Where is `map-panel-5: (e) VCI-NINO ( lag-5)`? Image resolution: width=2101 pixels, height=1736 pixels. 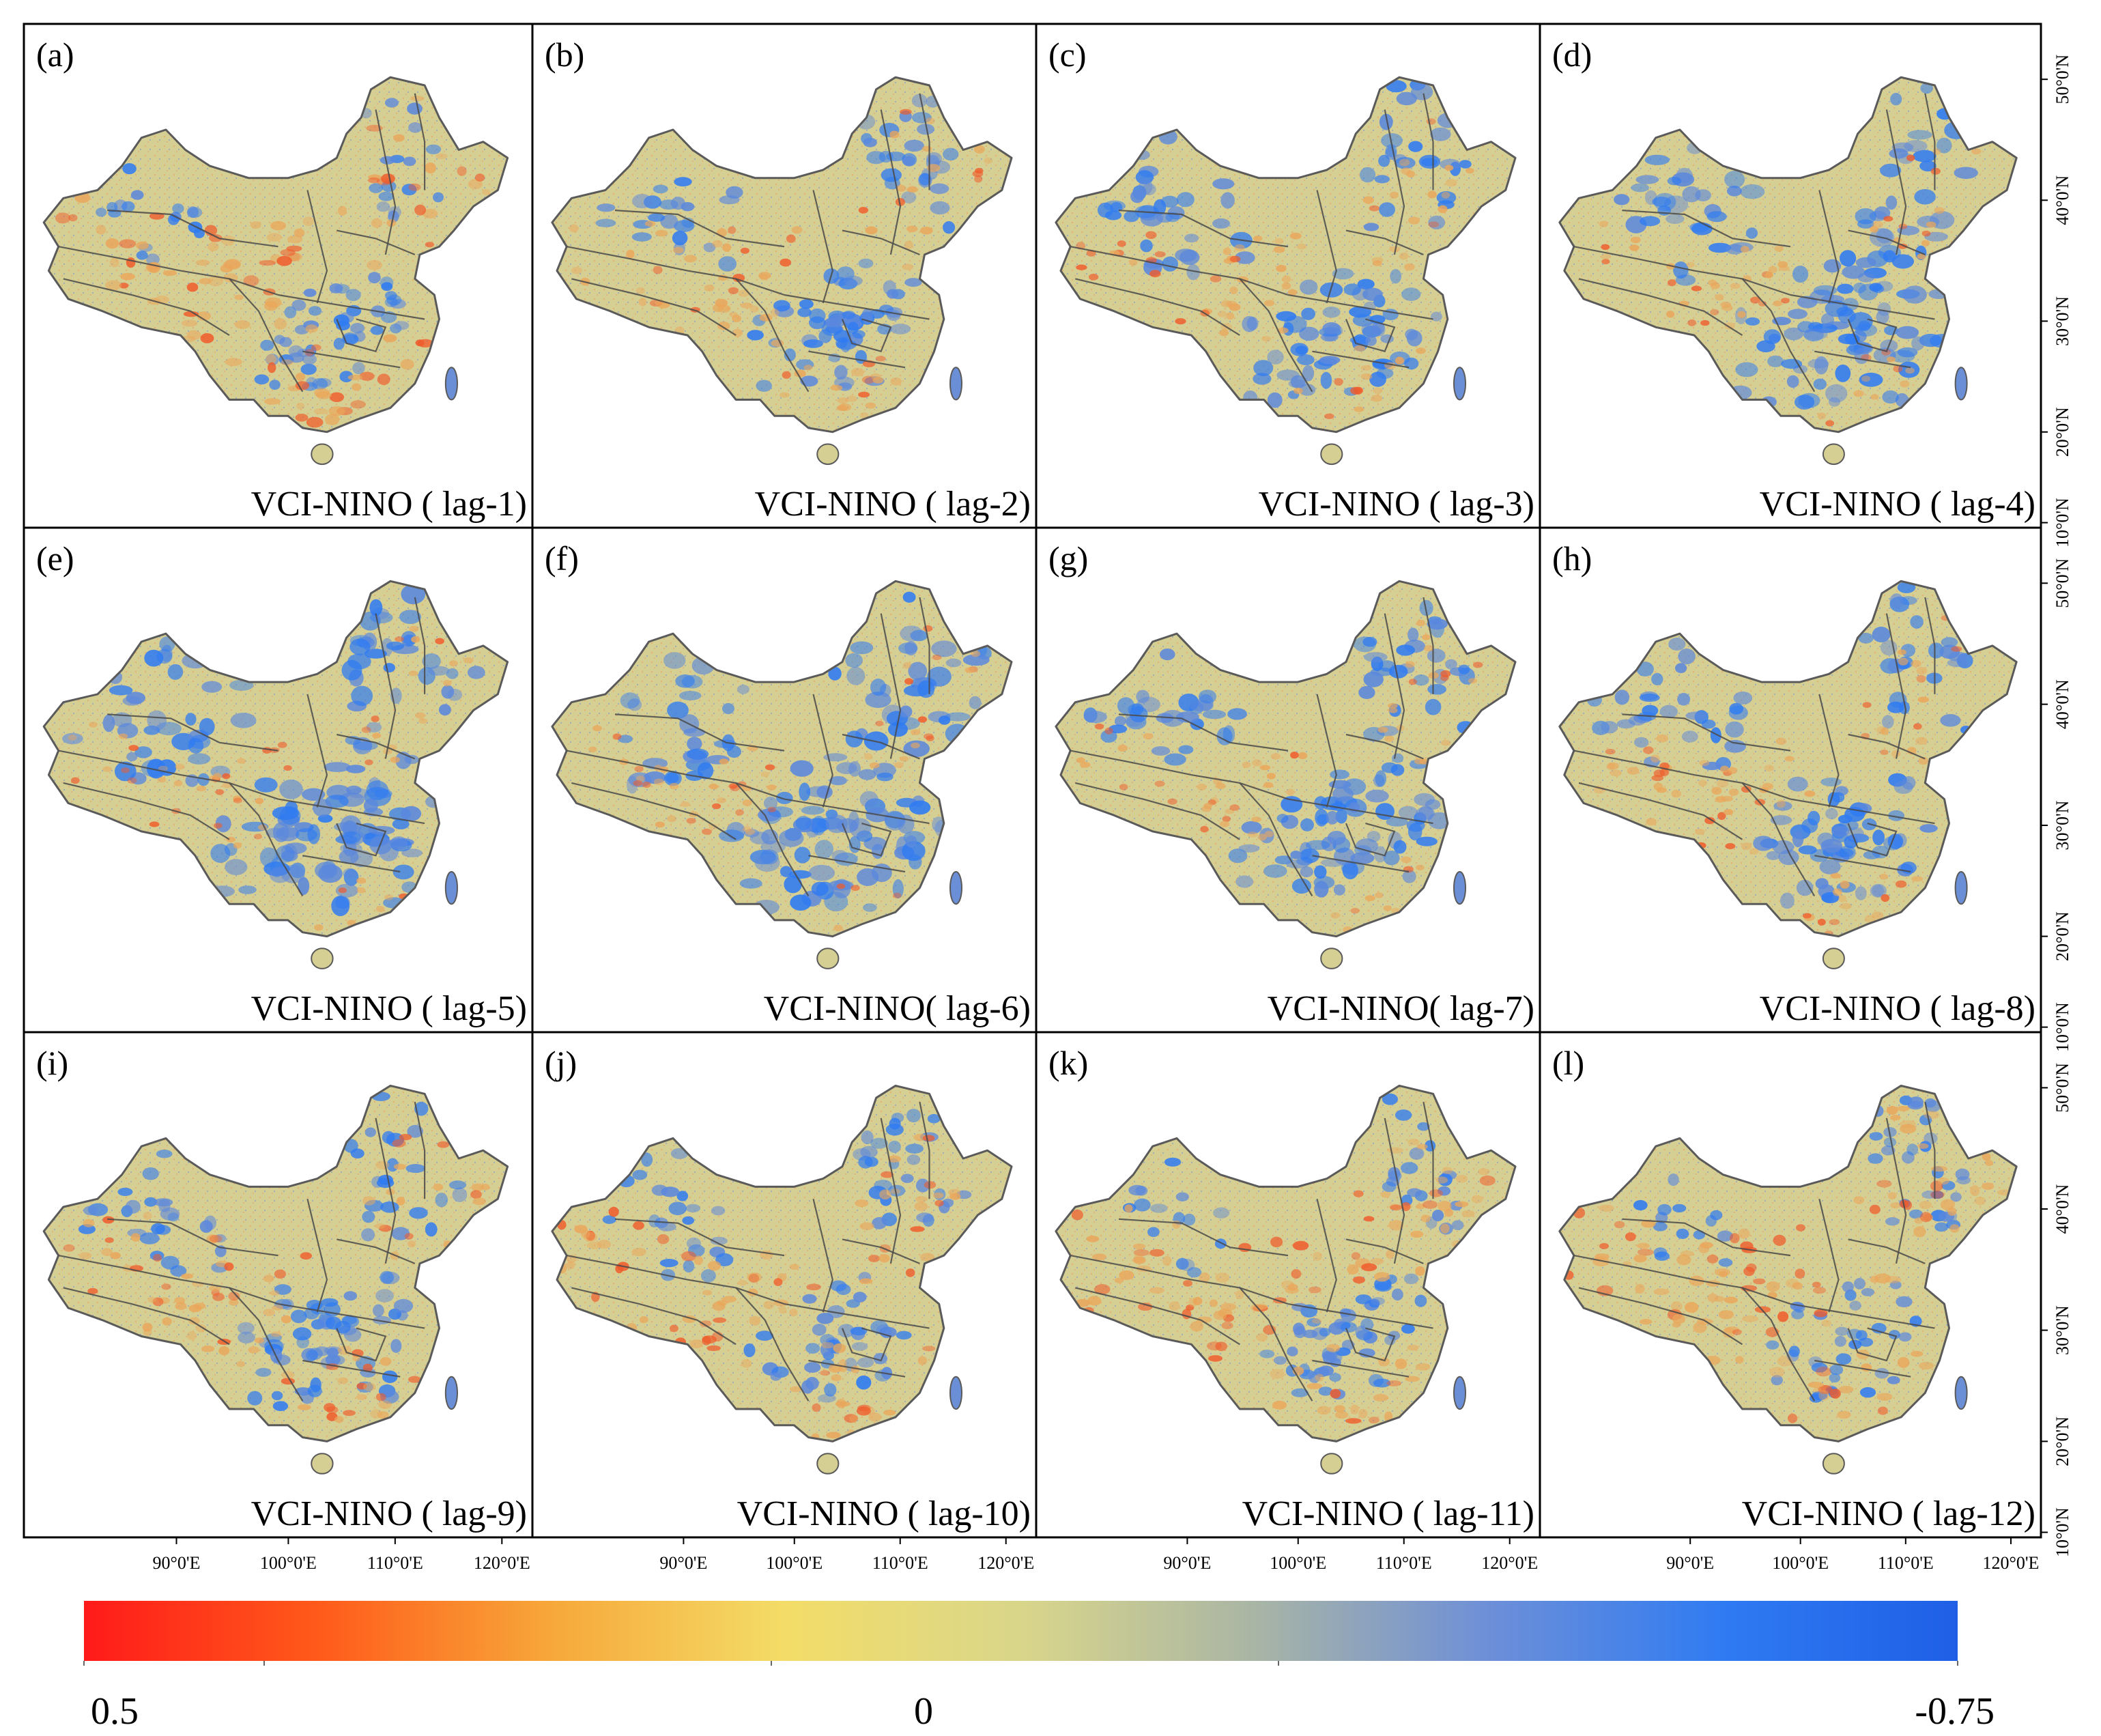 map-panel-5: (e) VCI-NINO ( lag-5) is located at coordinates (278, 780).